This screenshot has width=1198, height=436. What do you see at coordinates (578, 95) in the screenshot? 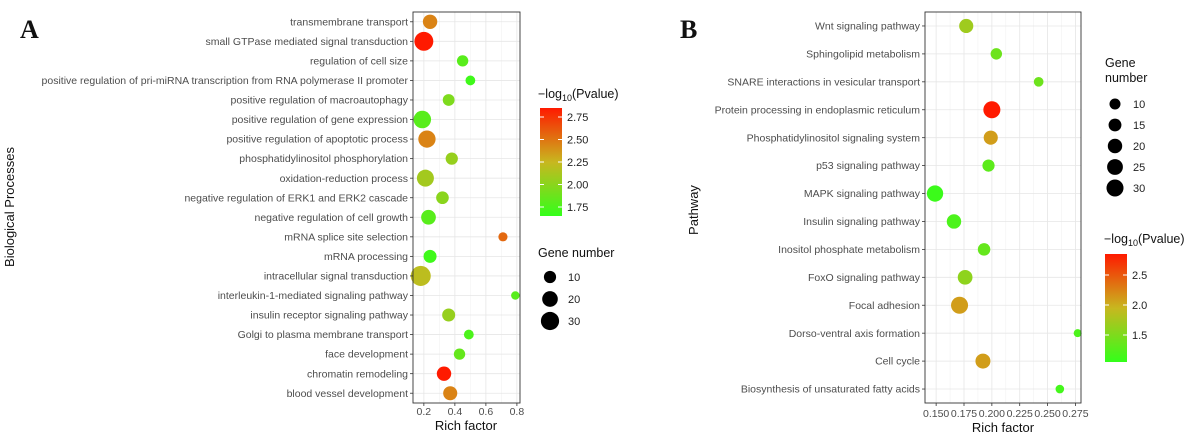
I see `panel-a-color-legend-title: −log10(Pvalue)` at bounding box center [578, 95].